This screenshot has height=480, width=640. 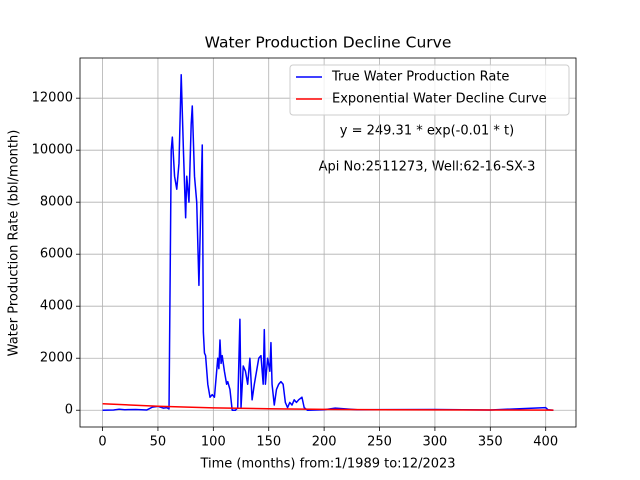 I want to click on legend-box, so click(x=429, y=90).